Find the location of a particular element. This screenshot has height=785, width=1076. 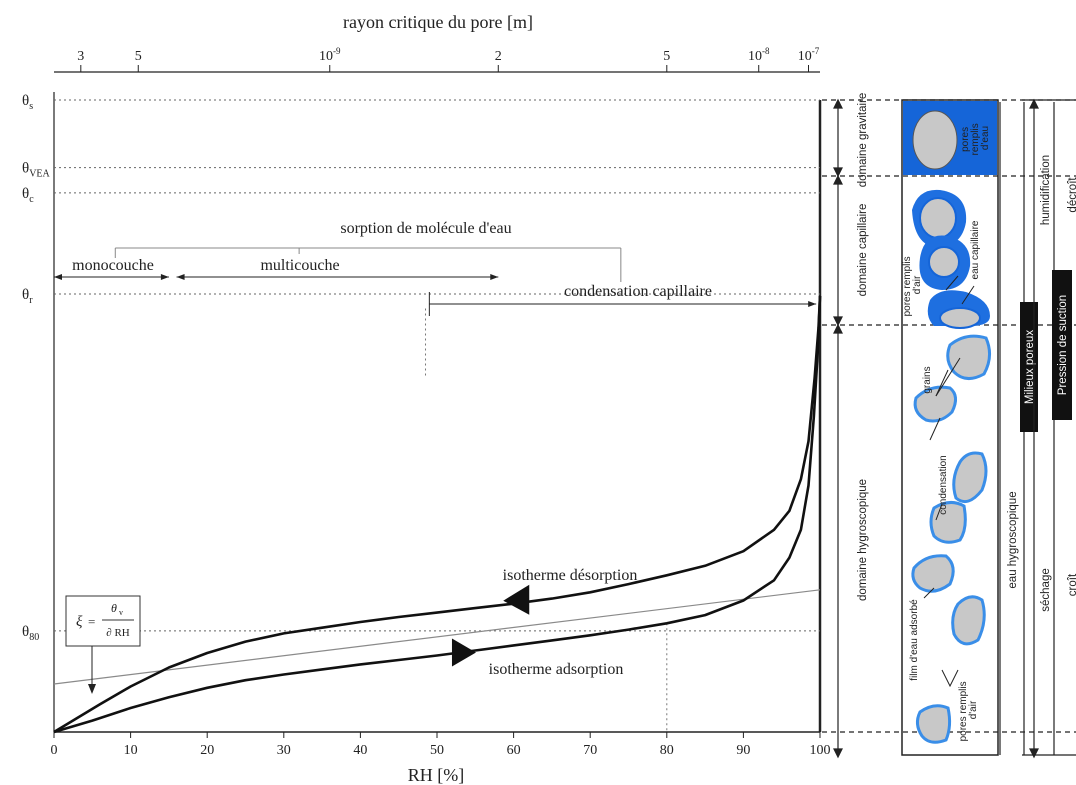

condensation-label: condensation is located at coordinates (943, 485).